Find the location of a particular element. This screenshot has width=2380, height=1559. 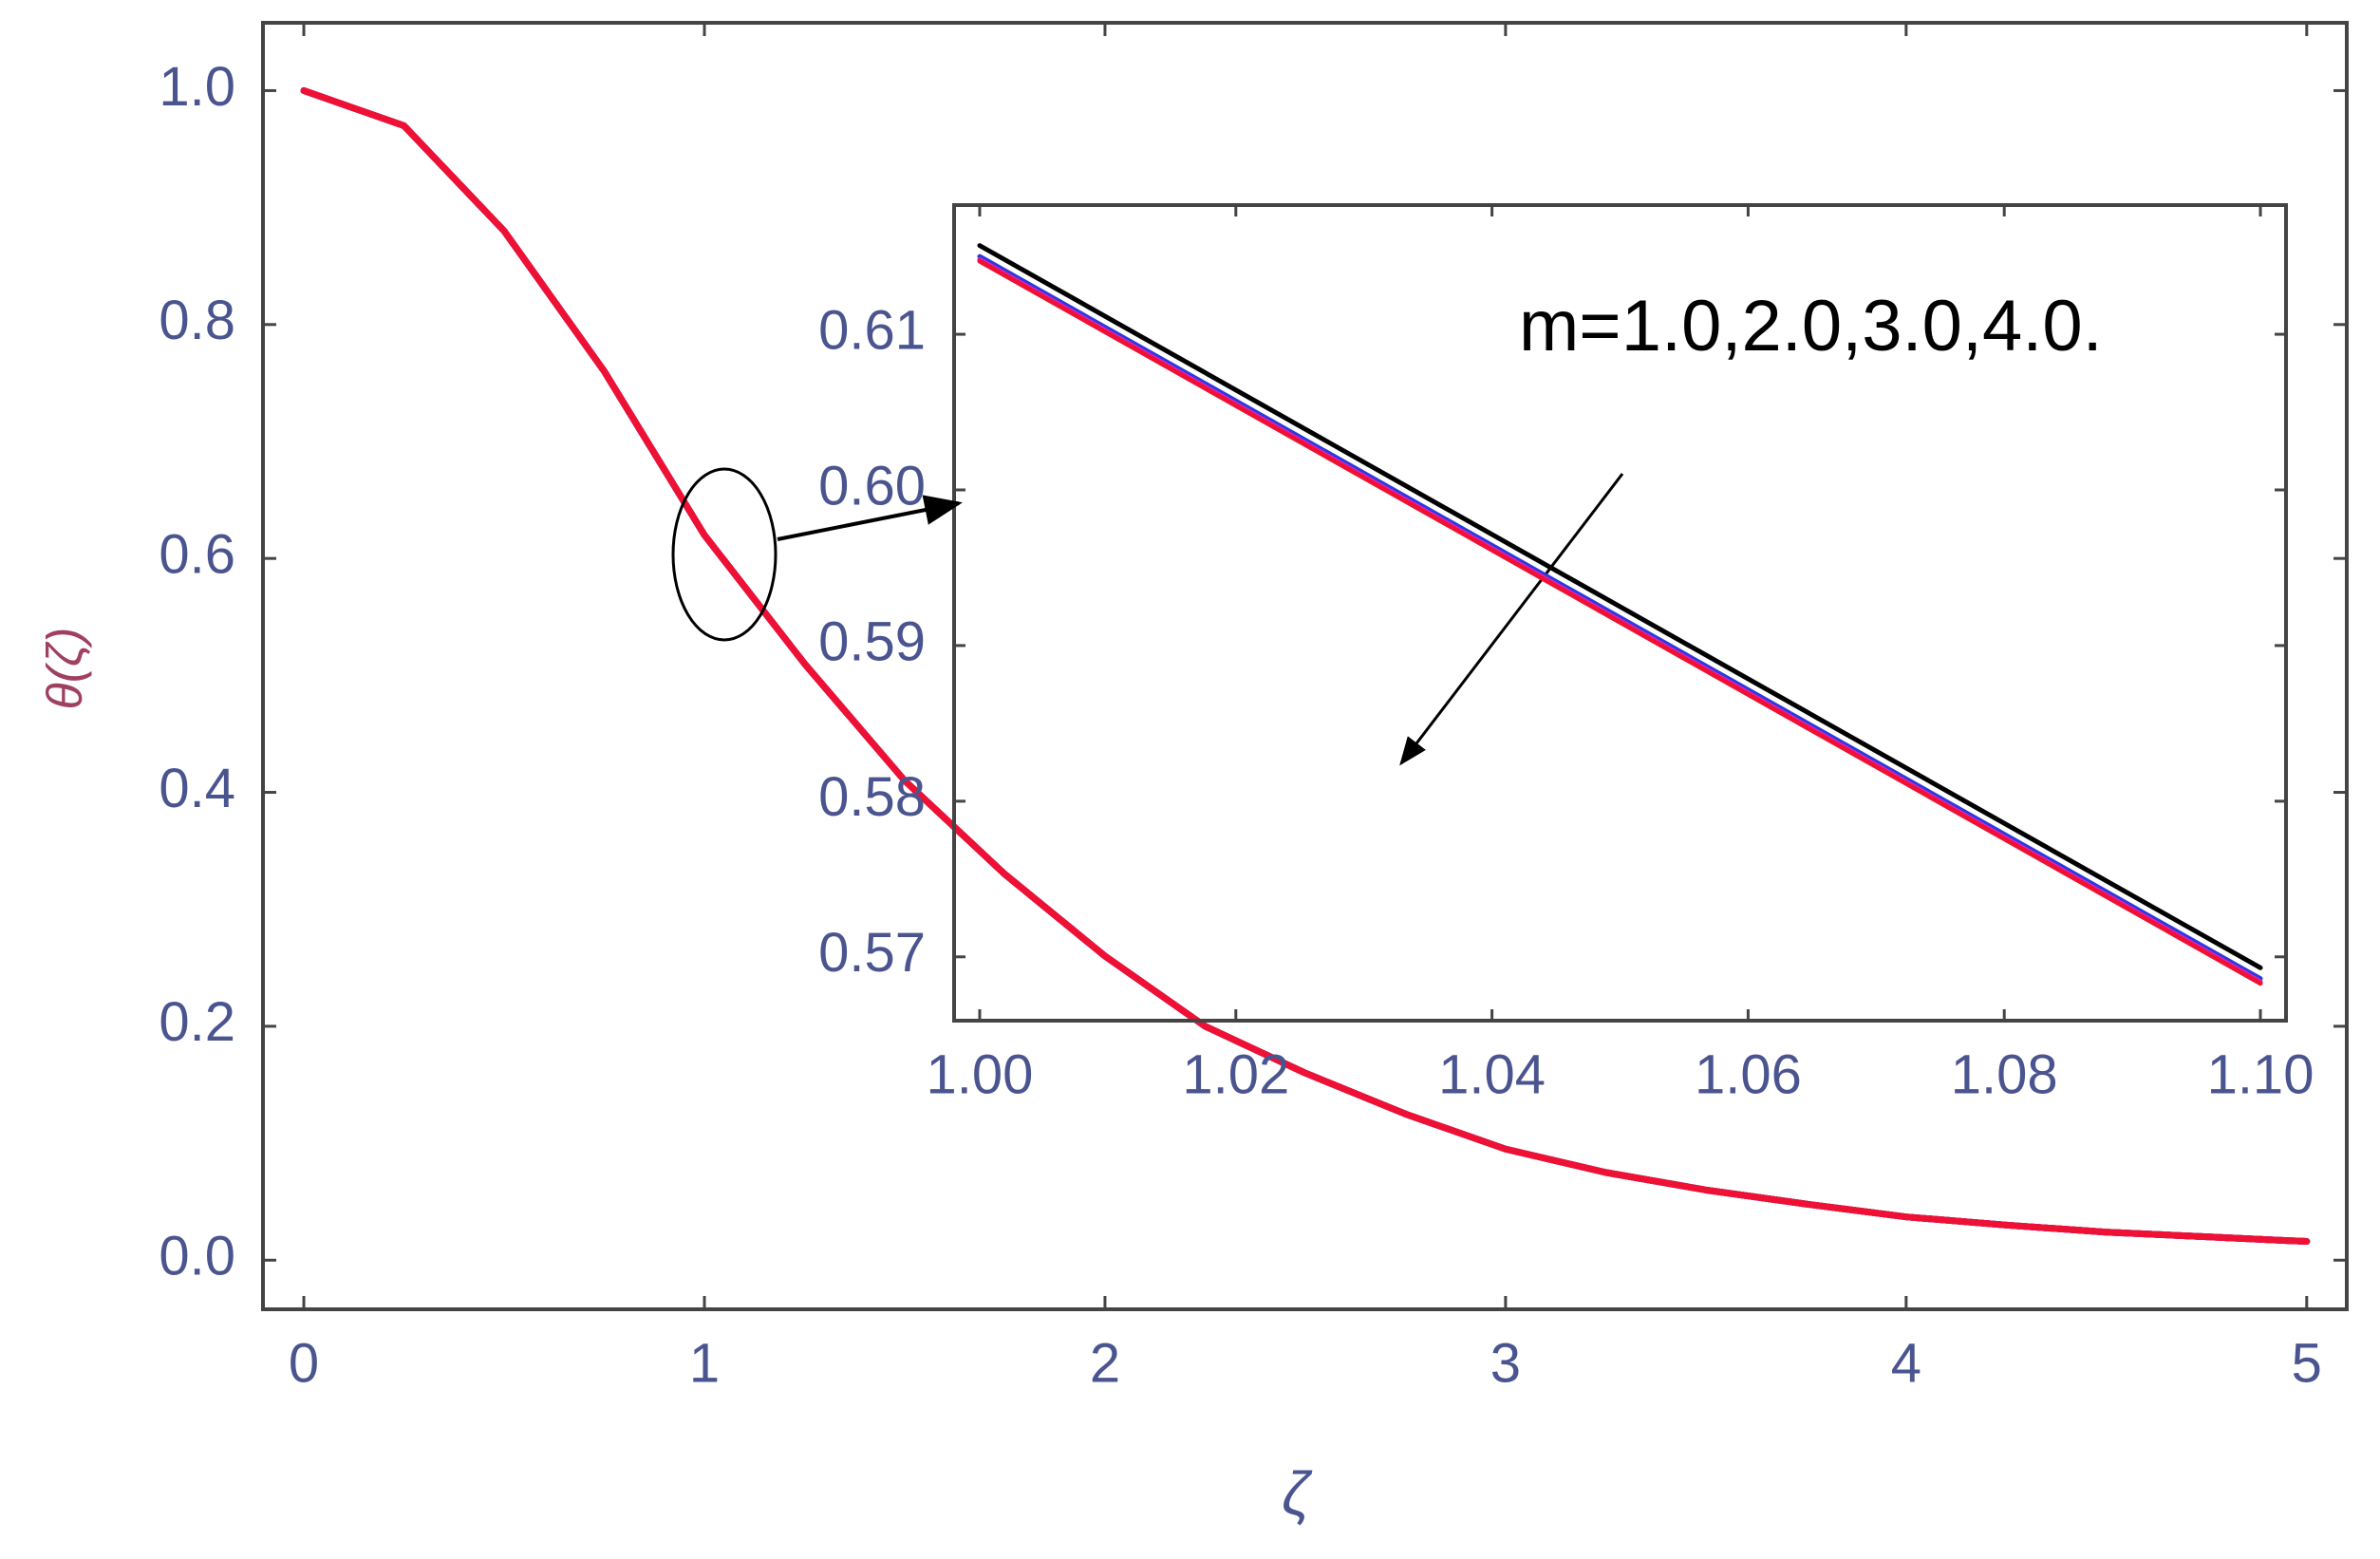

x-tick-label: 0 is located at coordinates (304, 1363).